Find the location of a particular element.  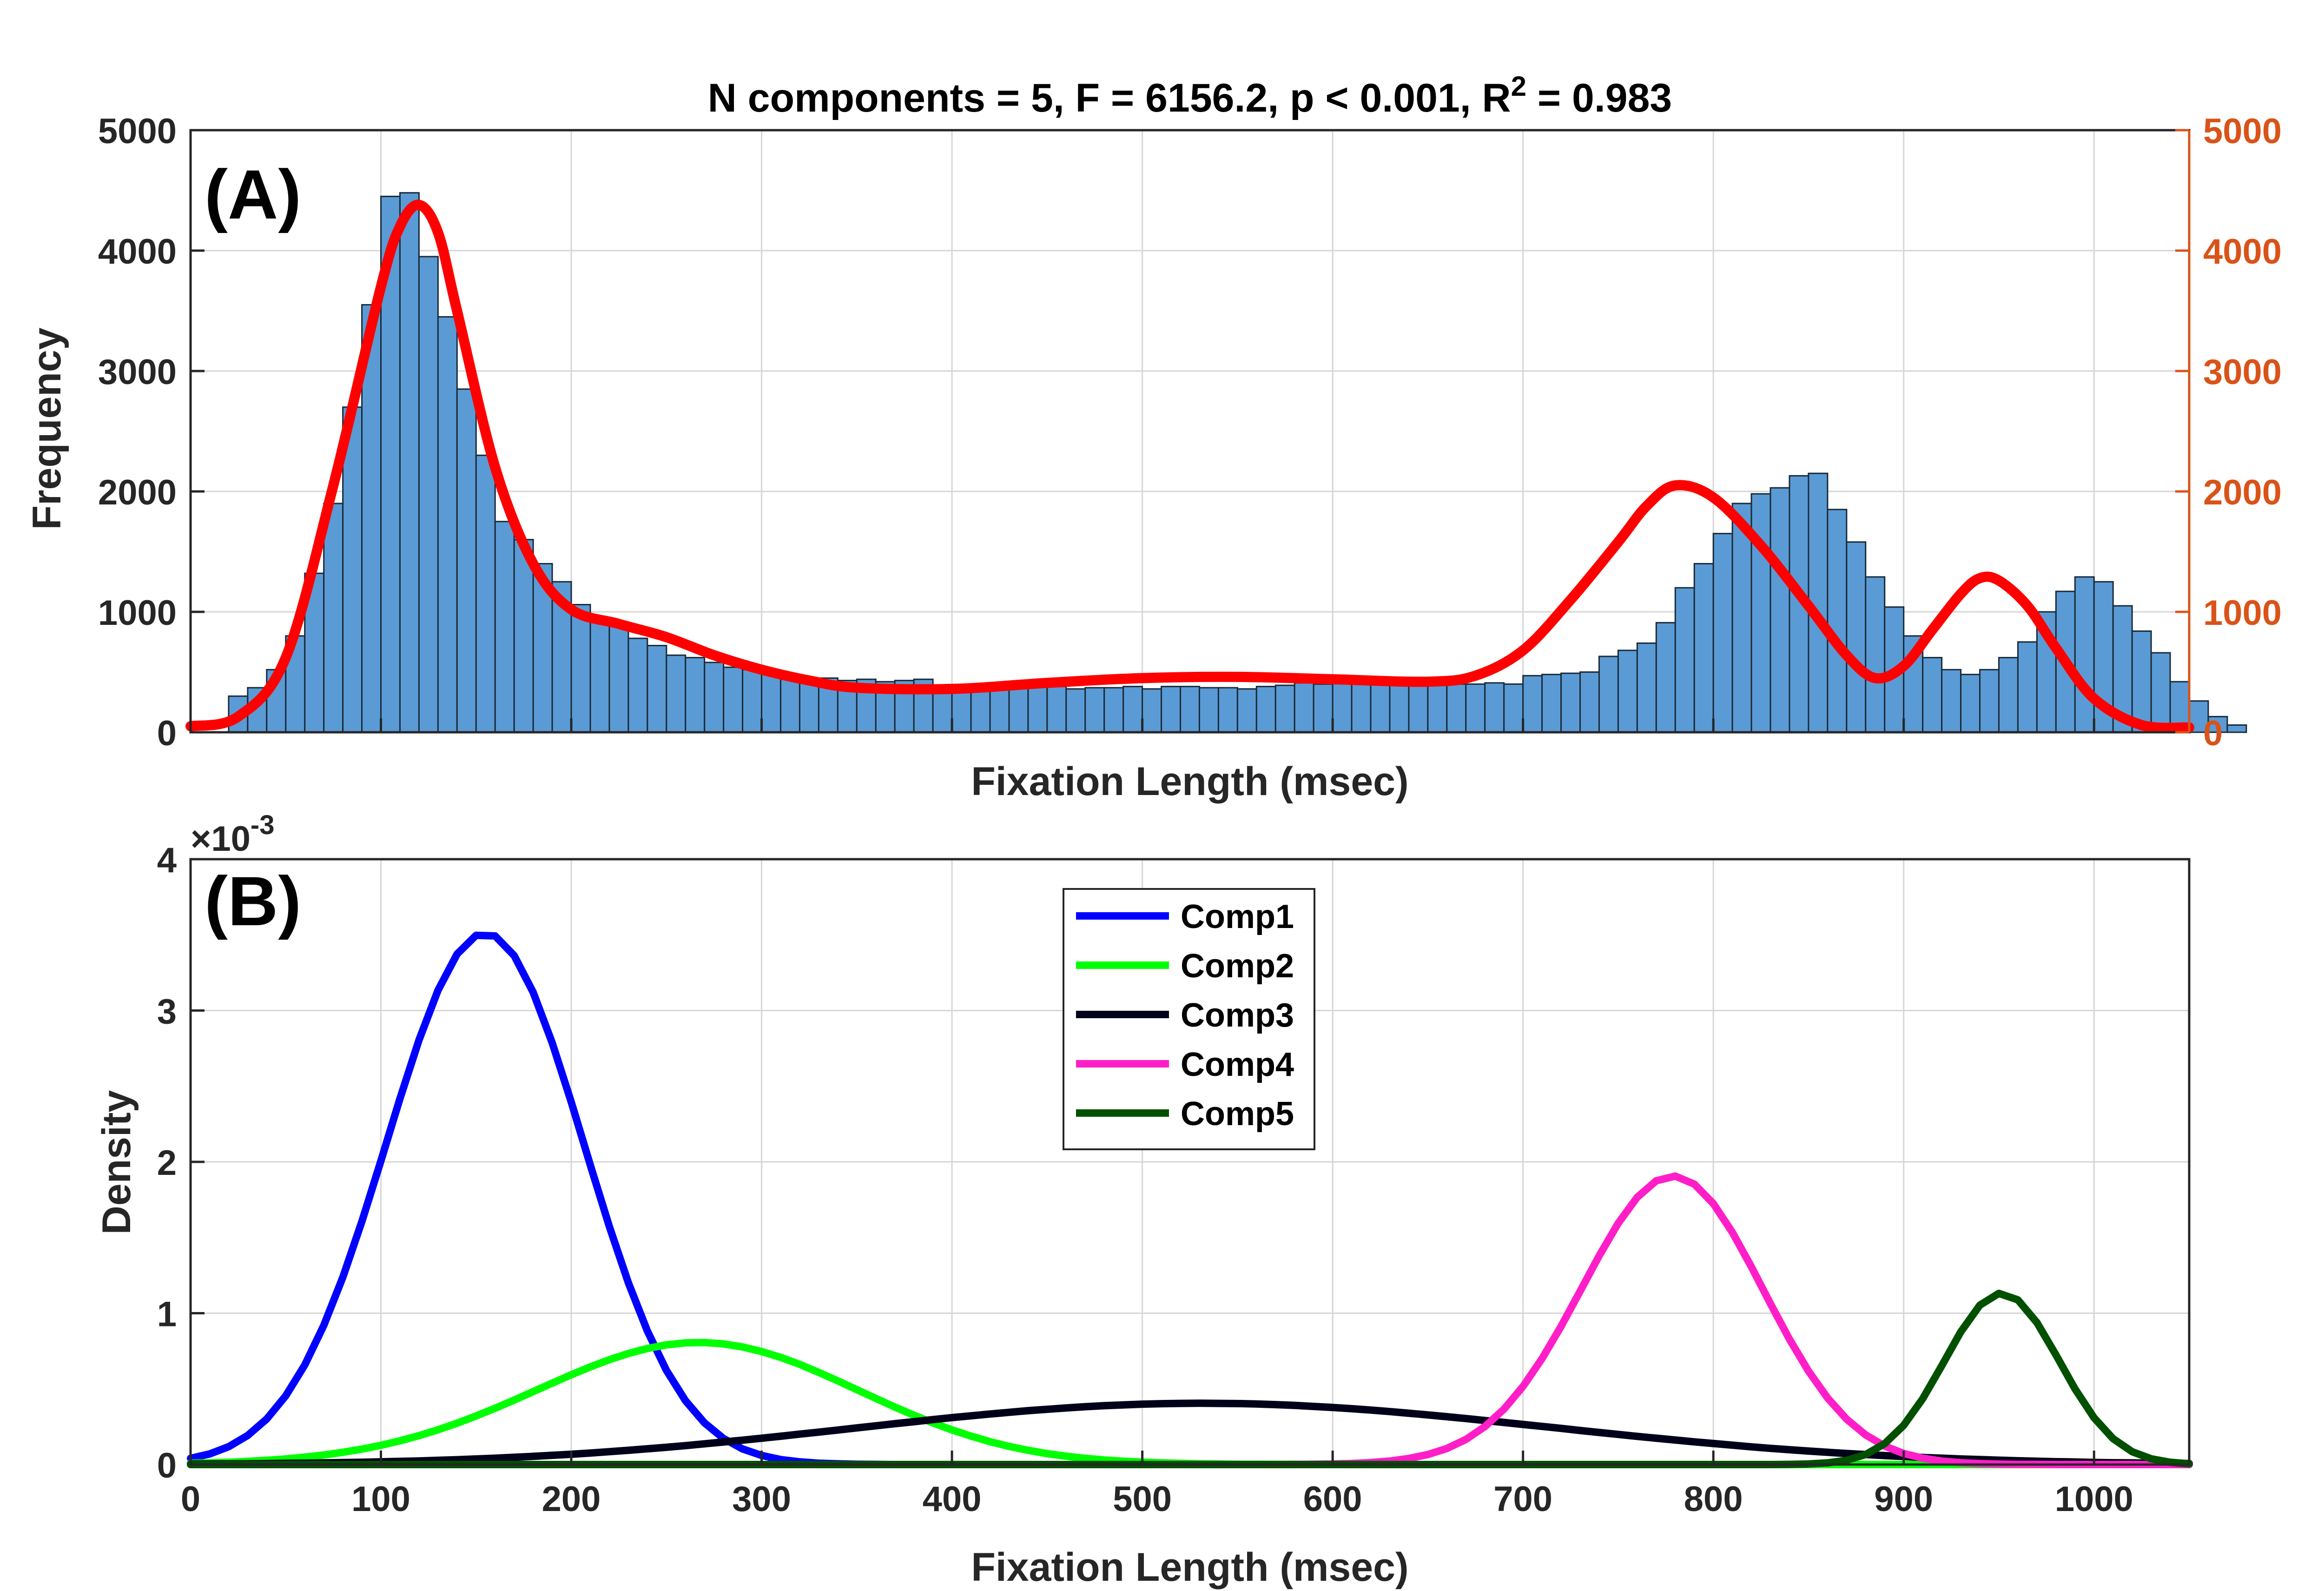

right-y-tick-label: 4000 is located at coordinates (2242, 252).